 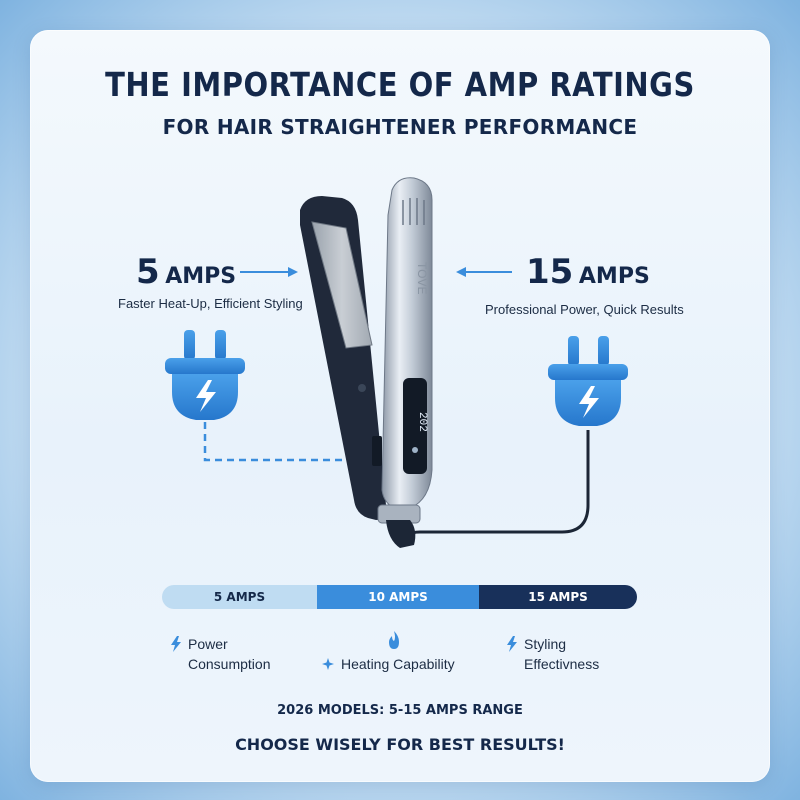 I want to click on scale-segment-10-amps: 10 AMPS, so click(x=398, y=597).